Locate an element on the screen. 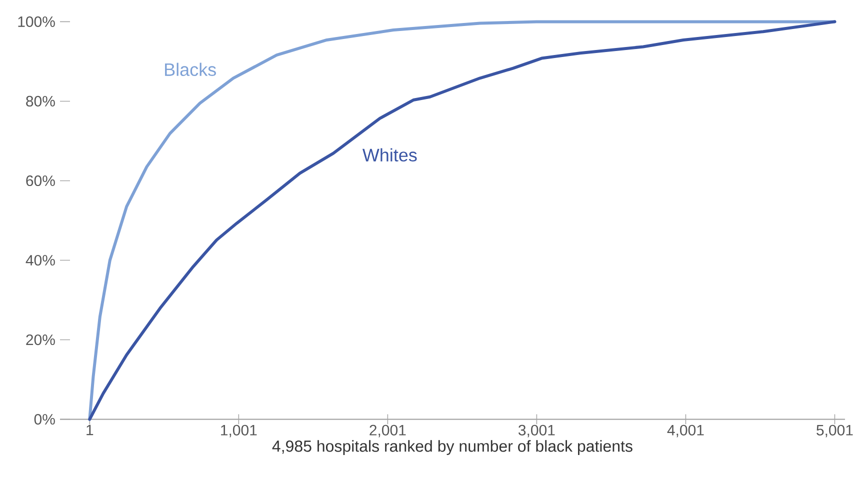  x-tick-label: 4,001 is located at coordinates (685, 431).